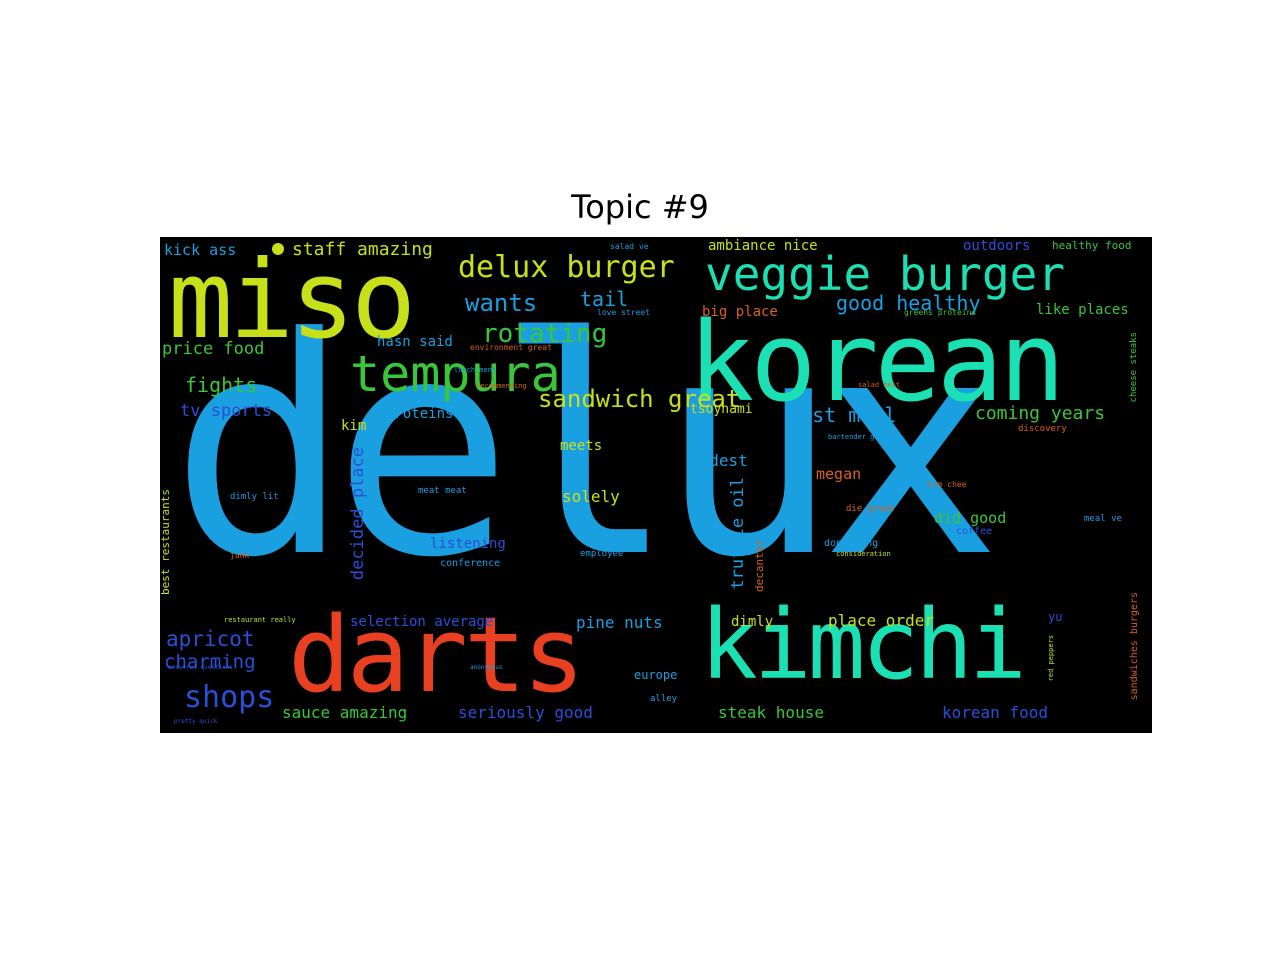 The width and height of the screenshot is (1280, 960). What do you see at coordinates (468, 544) in the screenshot?
I see `word: listening` at bounding box center [468, 544].